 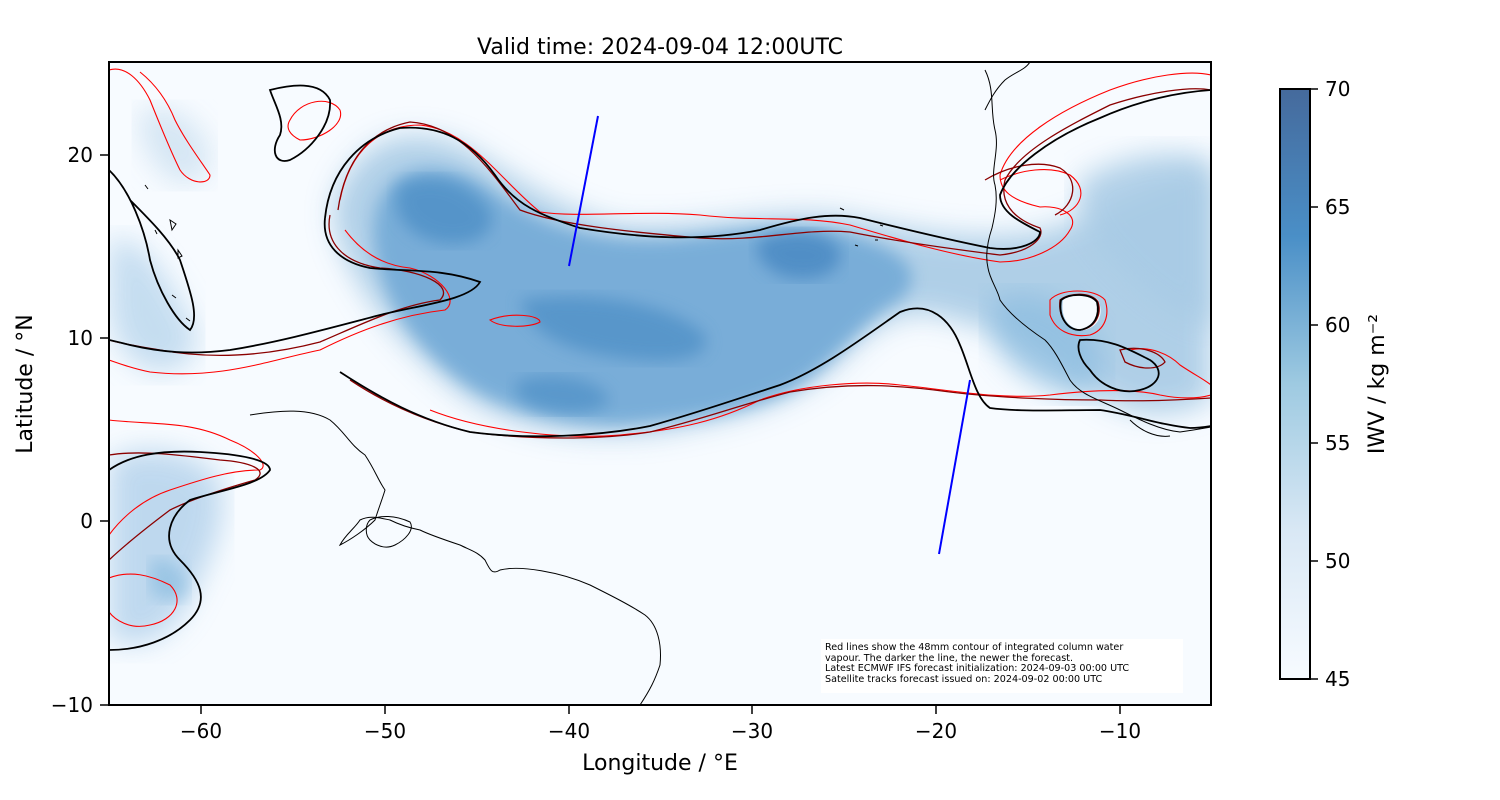 What do you see at coordinates (769, 335) in the screenshot?
I see `satellite-tracks` at bounding box center [769, 335].